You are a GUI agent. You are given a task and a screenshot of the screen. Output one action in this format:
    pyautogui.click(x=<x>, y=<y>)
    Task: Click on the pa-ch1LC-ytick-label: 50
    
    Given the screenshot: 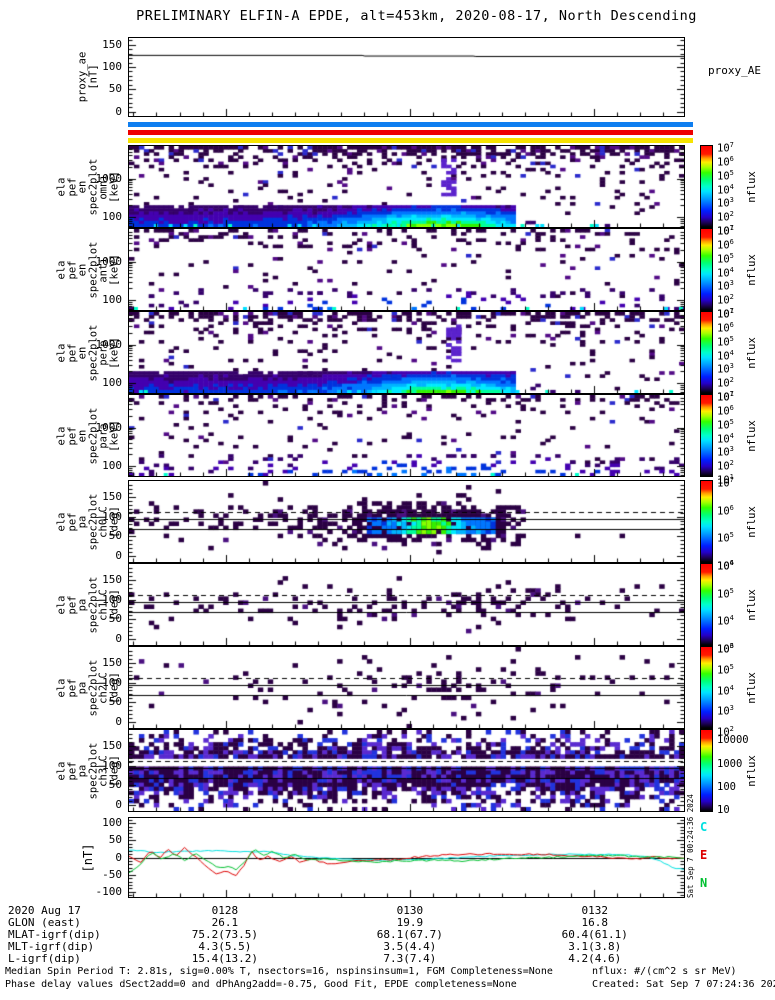 What is the action you would take?
    pyautogui.click(x=115, y=619)
    